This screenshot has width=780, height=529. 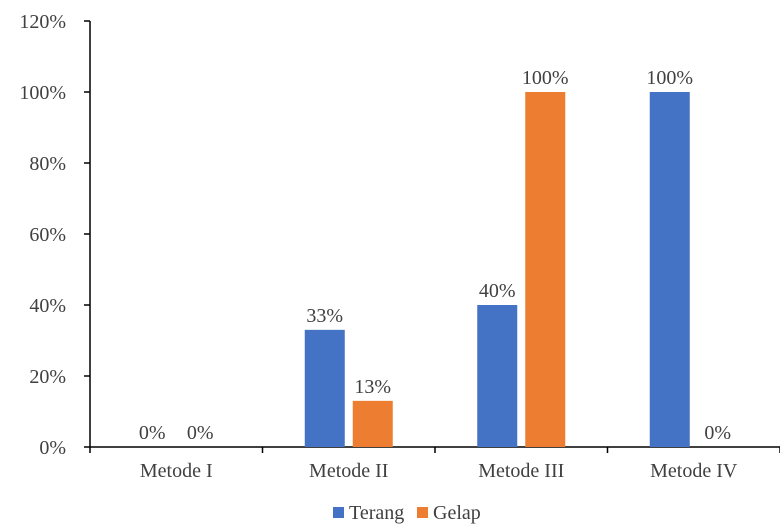 I want to click on data-label: 13%, so click(x=372, y=387).